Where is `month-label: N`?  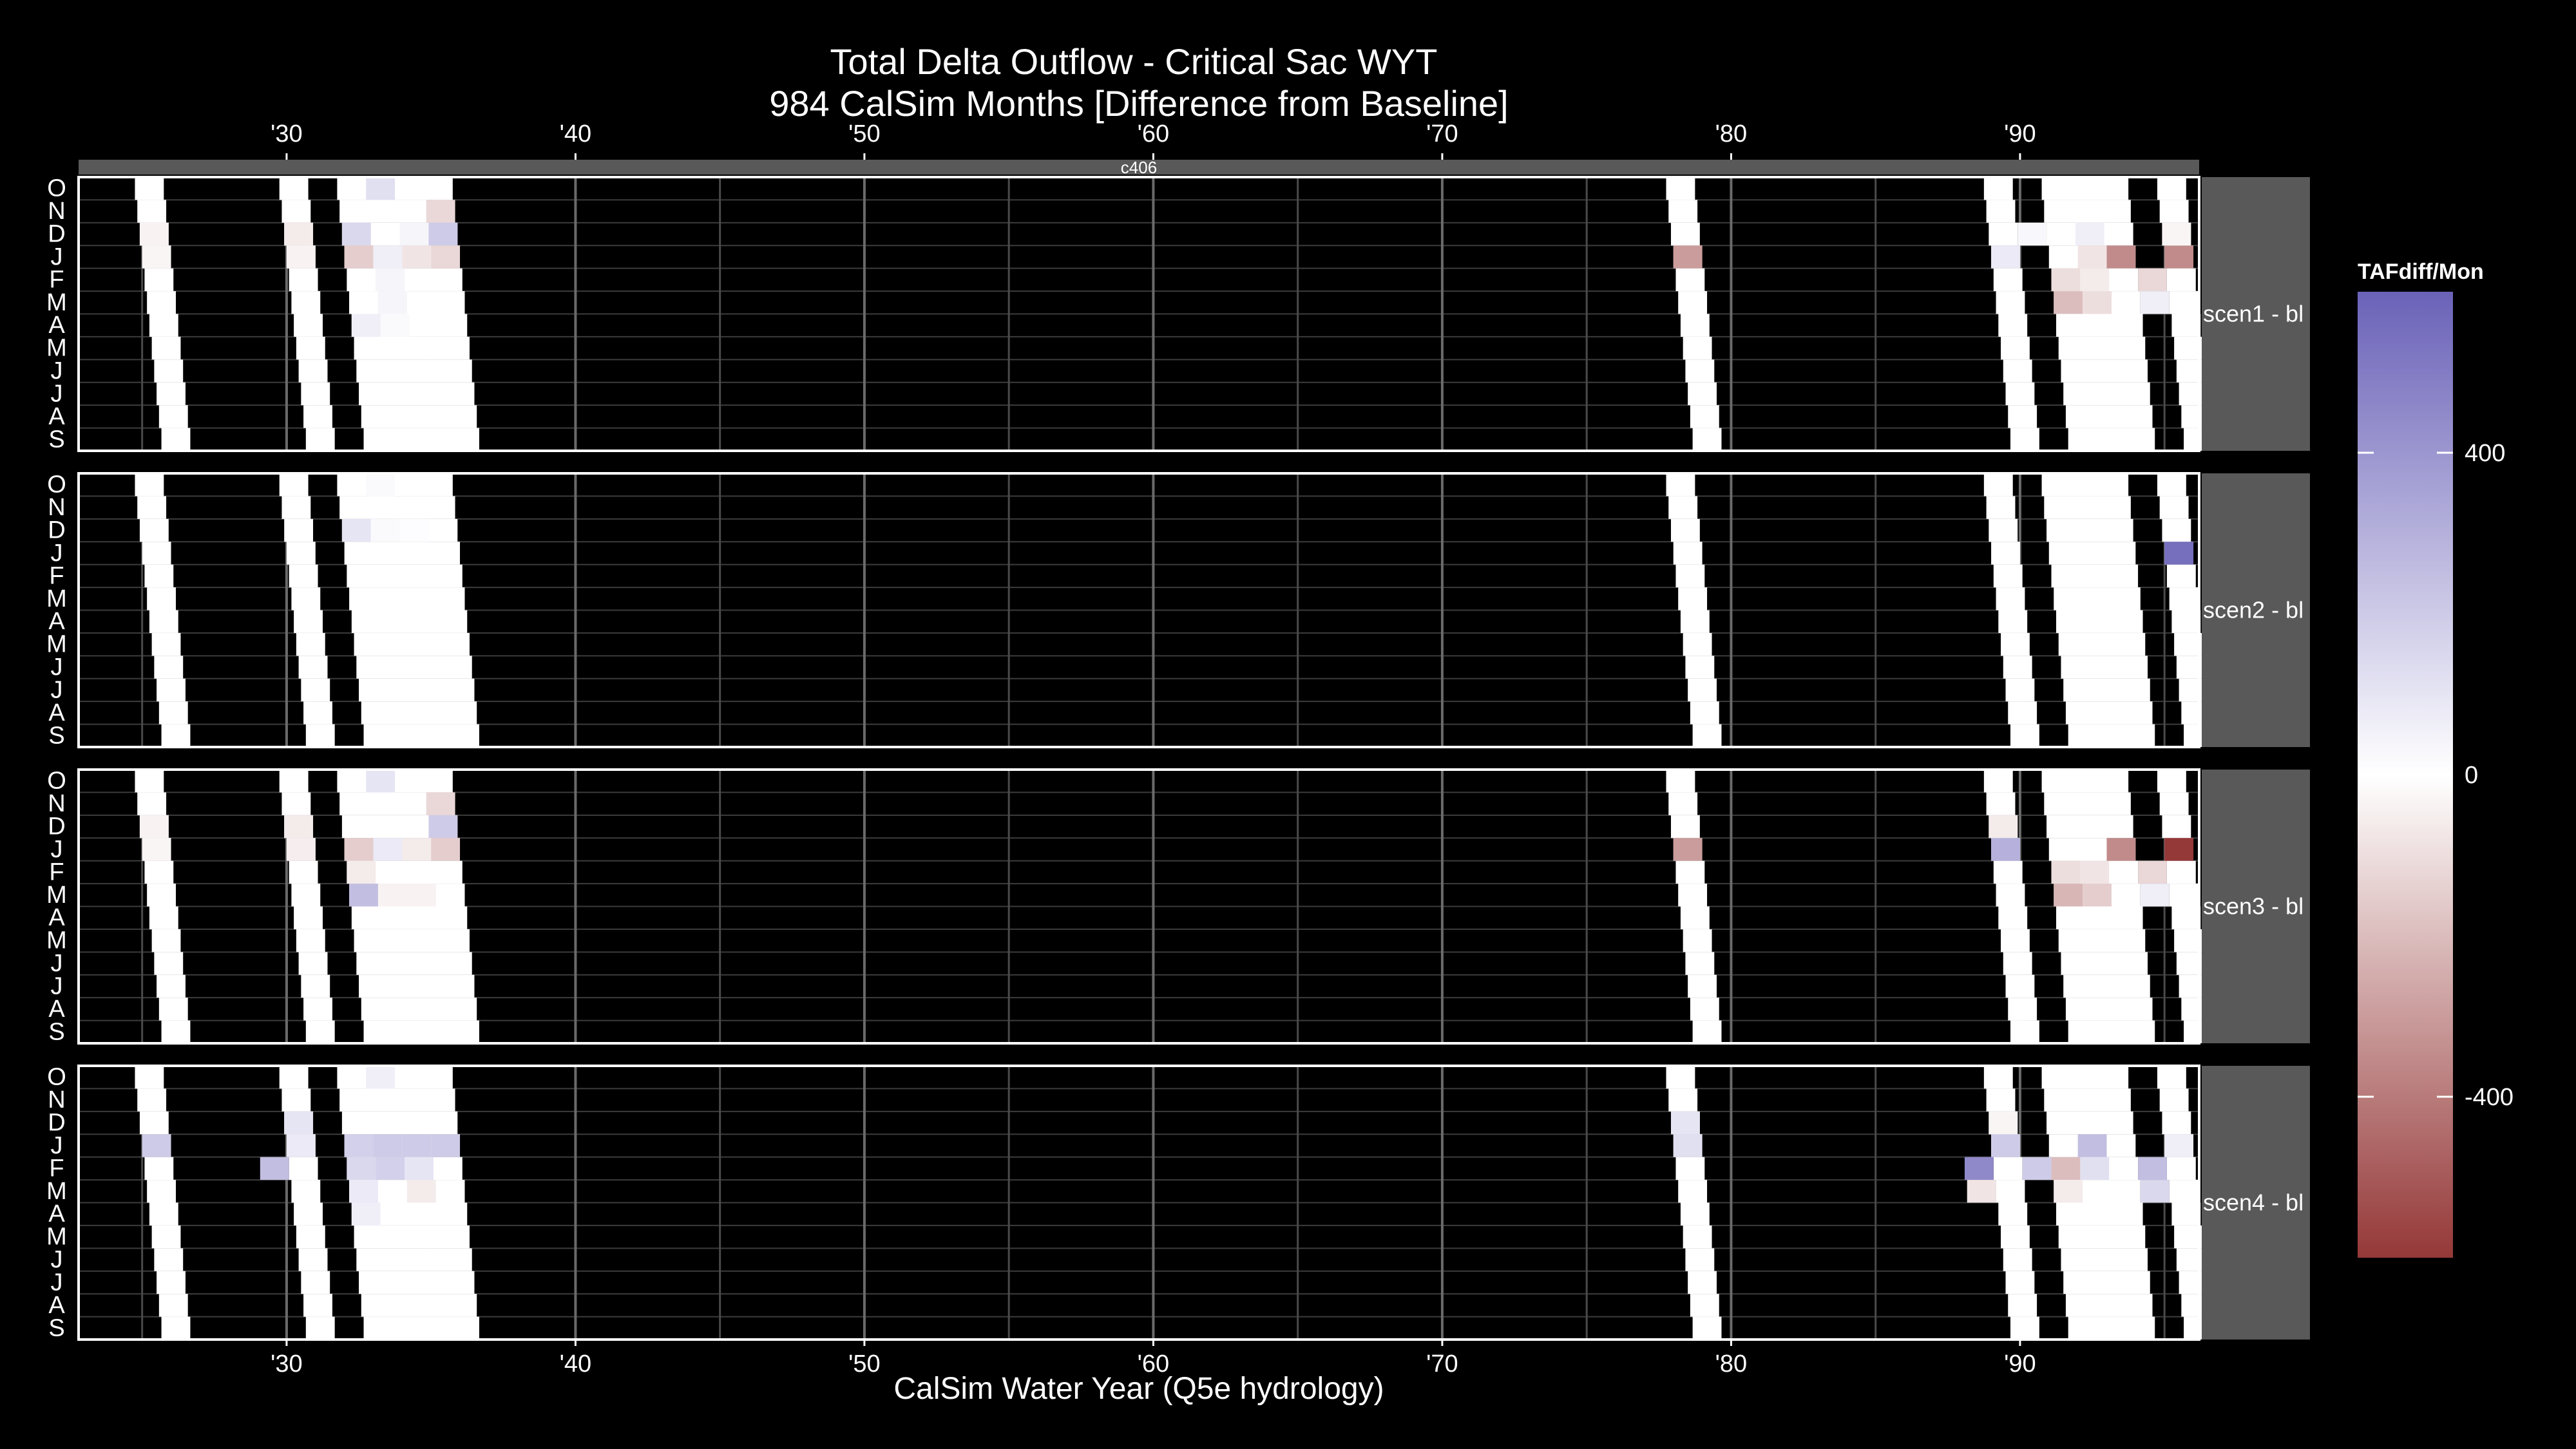 month-label: N is located at coordinates (56, 508).